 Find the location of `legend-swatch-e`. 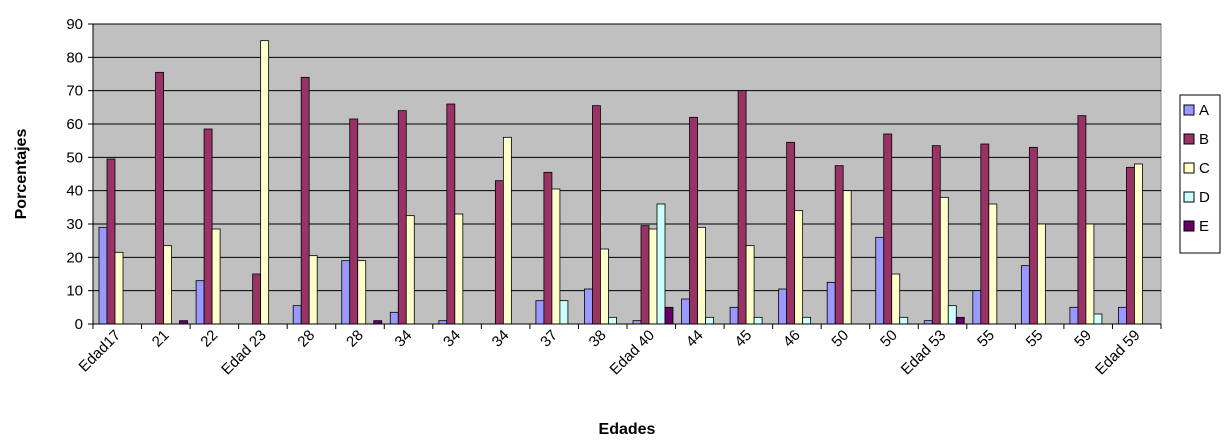

legend-swatch-e is located at coordinates (1189, 226).